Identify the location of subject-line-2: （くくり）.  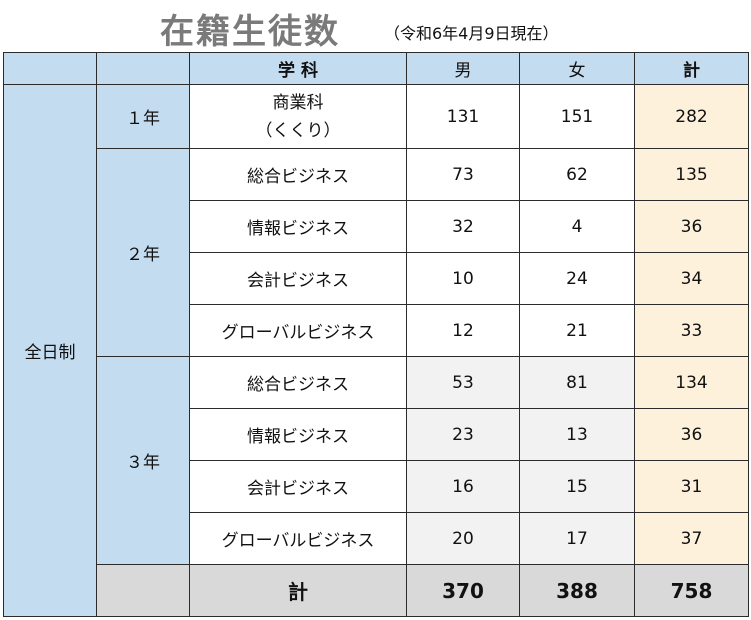
(298, 130).